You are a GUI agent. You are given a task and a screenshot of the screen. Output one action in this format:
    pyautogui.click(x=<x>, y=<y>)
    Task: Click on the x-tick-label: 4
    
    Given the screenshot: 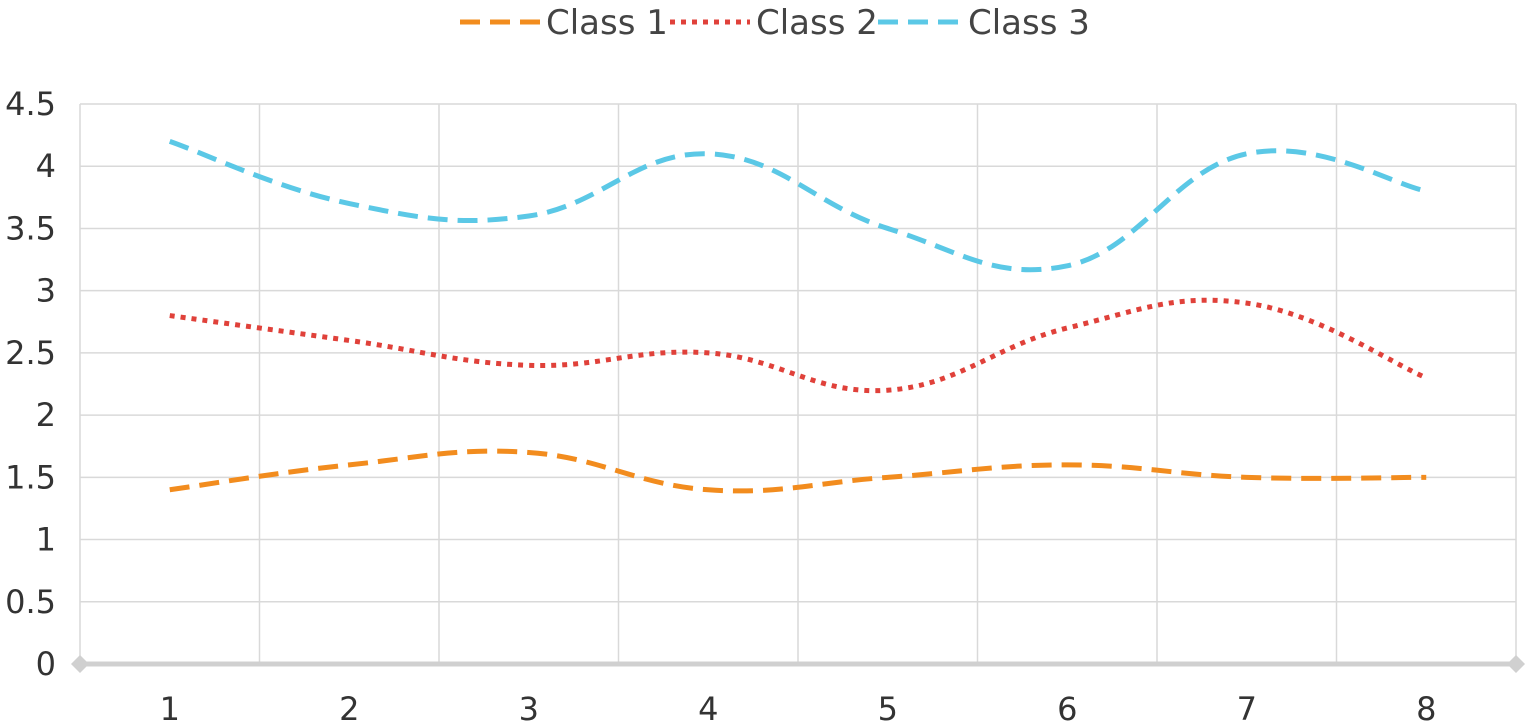 What is the action you would take?
    pyautogui.click(x=708, y=709)
    